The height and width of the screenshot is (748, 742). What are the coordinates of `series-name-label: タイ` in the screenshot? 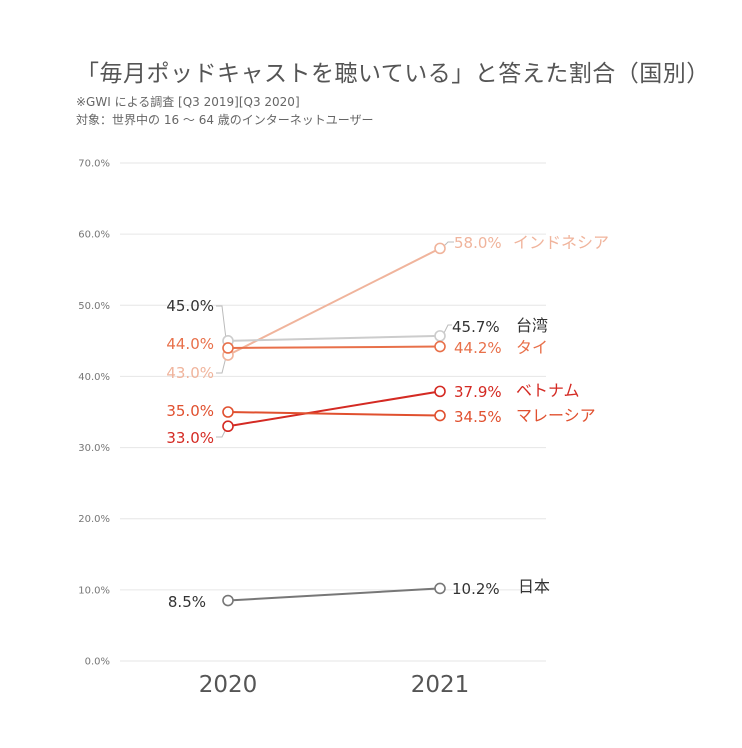 It's located at (532, 347).